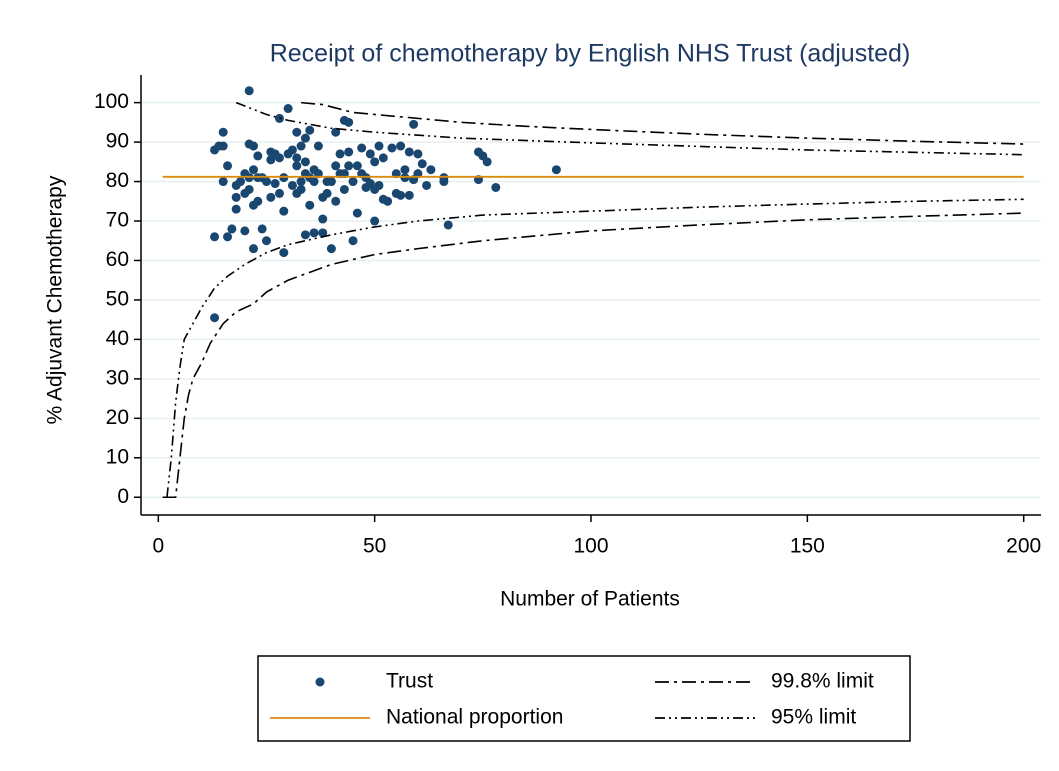 The height and width of the screenshot is (771, 1059). What do you see at coordinates (320, 682) in the screenshot?
I see `legend-marker` at bounding box center [320, 682].